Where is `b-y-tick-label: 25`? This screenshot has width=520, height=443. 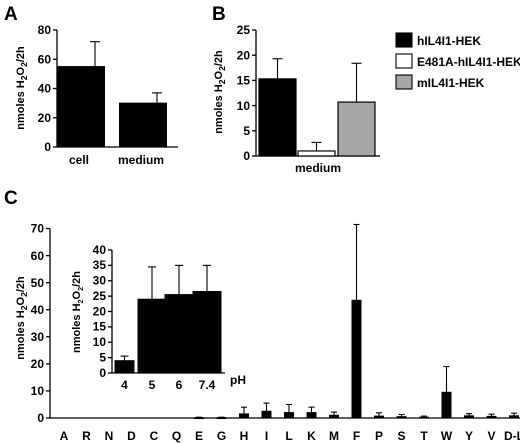 b-y-tick-label: 25 is located at coordinates (244, 30).